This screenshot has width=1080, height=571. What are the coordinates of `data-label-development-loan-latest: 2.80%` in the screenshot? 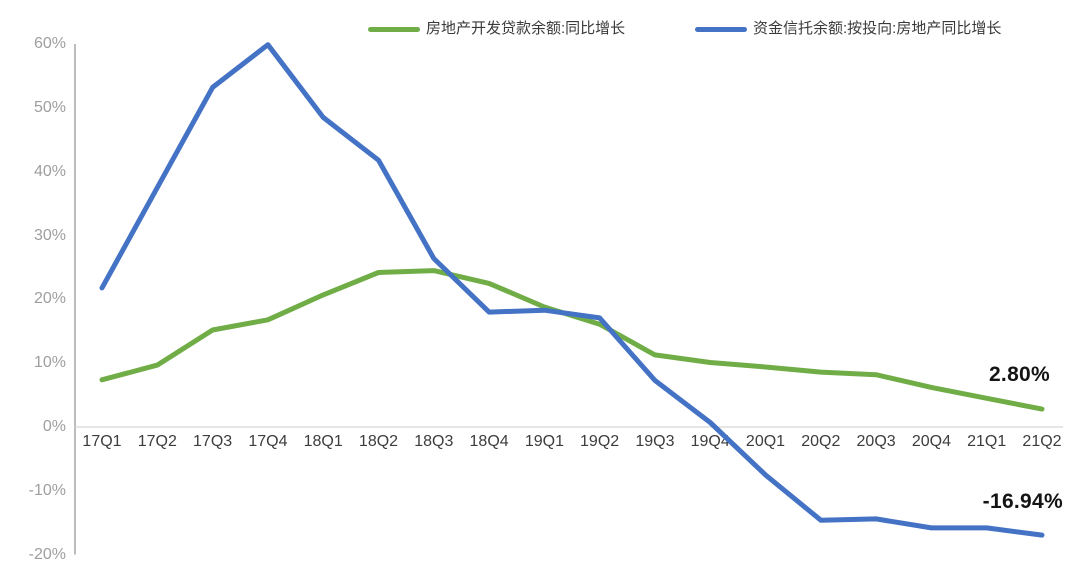 It's located at (1019, 374).